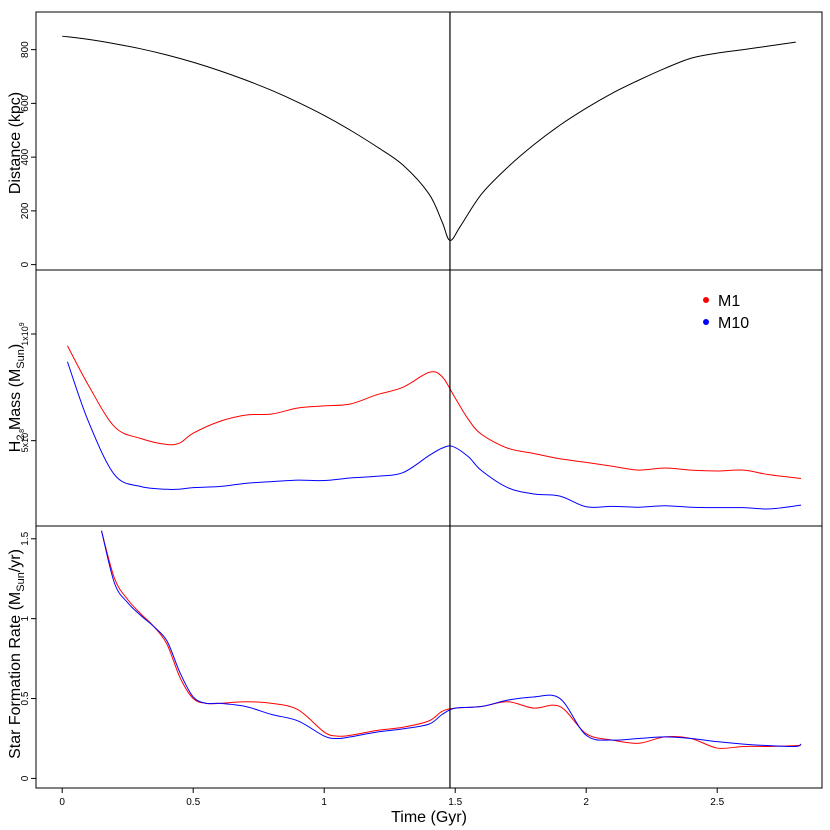 Image resolution: width=830 pixels, height=830 pixels. I want to click on ylabel-sfr-sub: Sun, so click(21, 582).